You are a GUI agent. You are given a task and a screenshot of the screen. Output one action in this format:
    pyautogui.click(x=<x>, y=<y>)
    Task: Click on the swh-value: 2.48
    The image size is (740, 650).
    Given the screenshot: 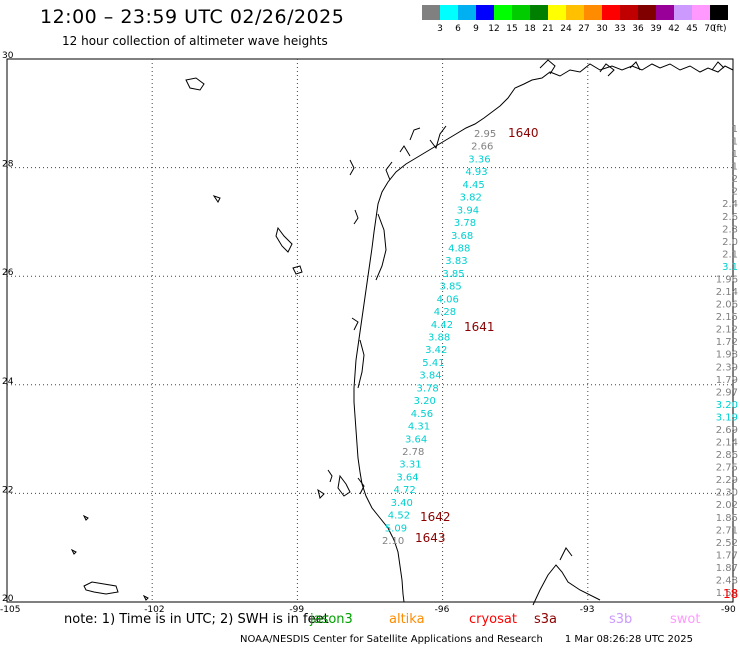 What is the action you would take?
    pyautogui.click(x=727, y=581)
    